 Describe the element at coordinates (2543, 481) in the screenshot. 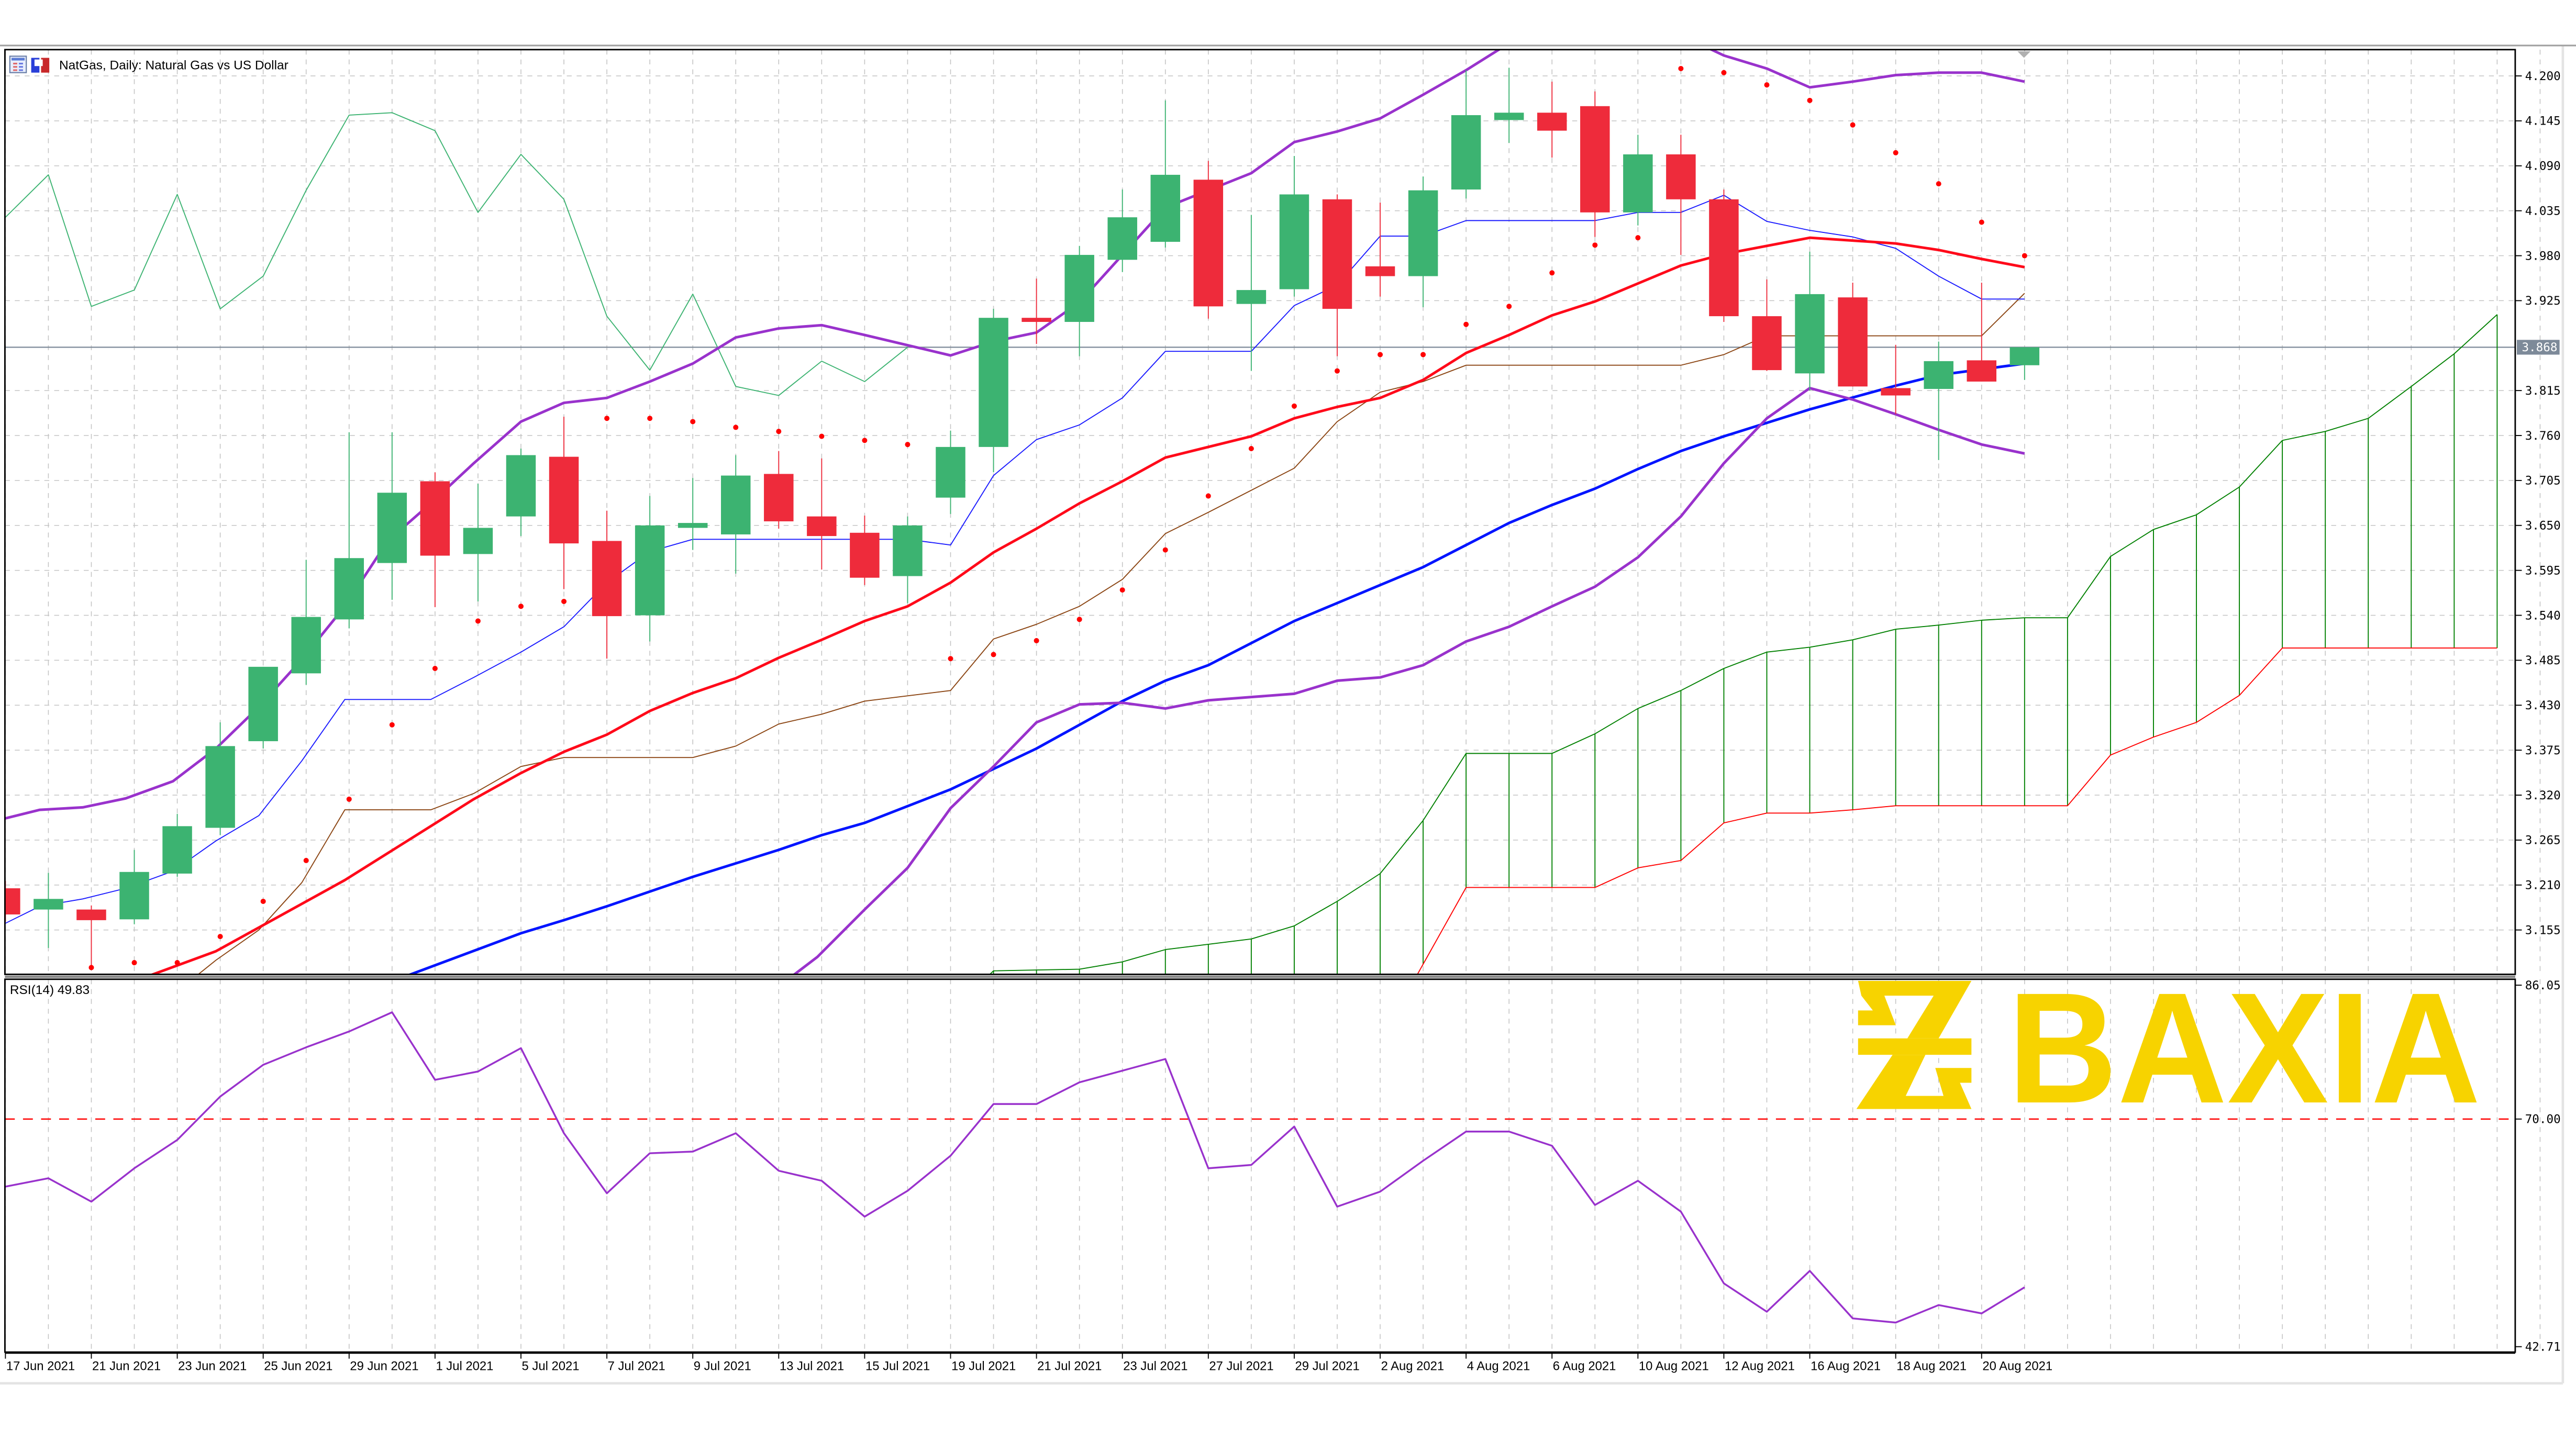

I see `price-tick-label: 3.705` at that location.